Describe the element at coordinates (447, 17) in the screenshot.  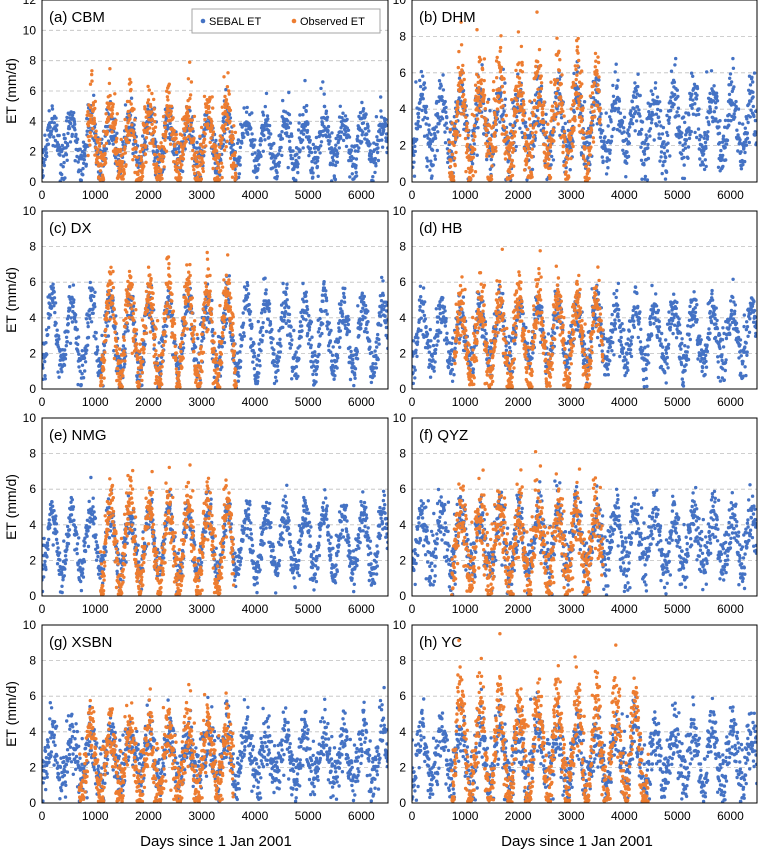
I see `panel-title: (b) DHM` at that location.